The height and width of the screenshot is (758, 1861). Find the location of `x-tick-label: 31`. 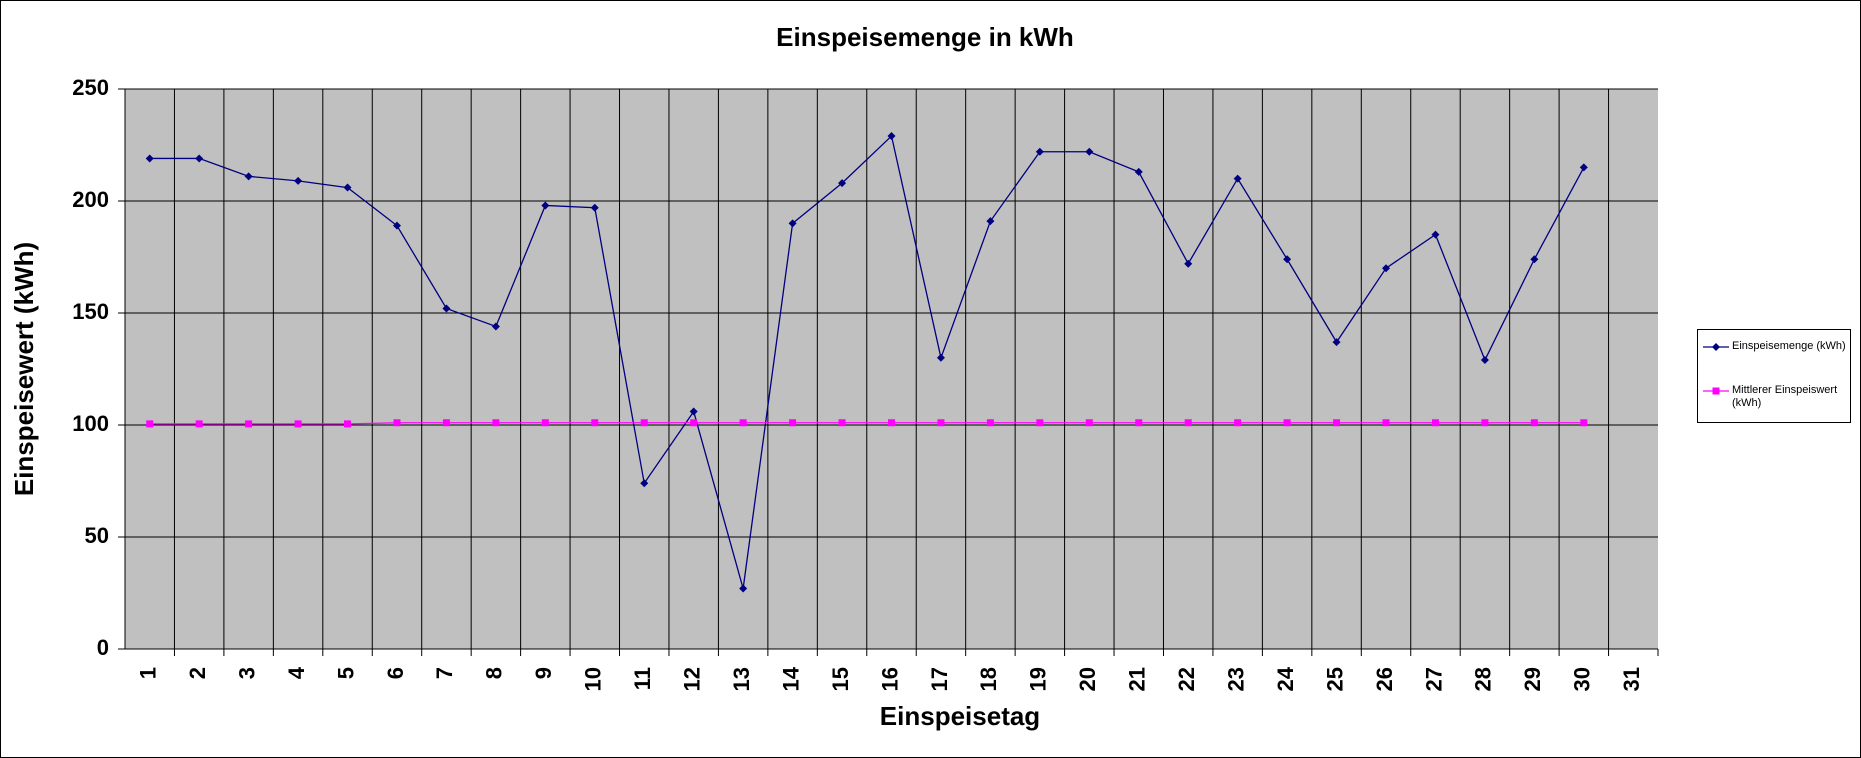

x-tick-label: 31 is located at coordinates (1631, 679).